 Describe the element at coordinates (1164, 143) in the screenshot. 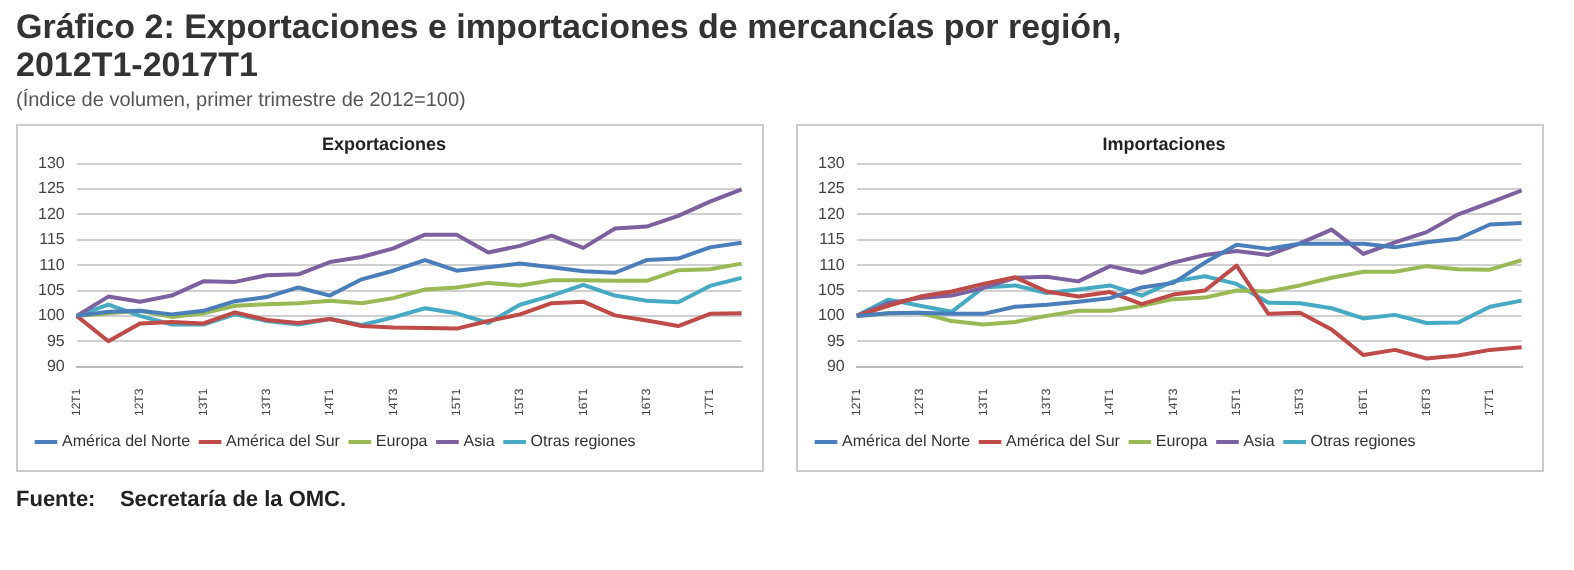

I see `chart-title: Importaciones` at that location.